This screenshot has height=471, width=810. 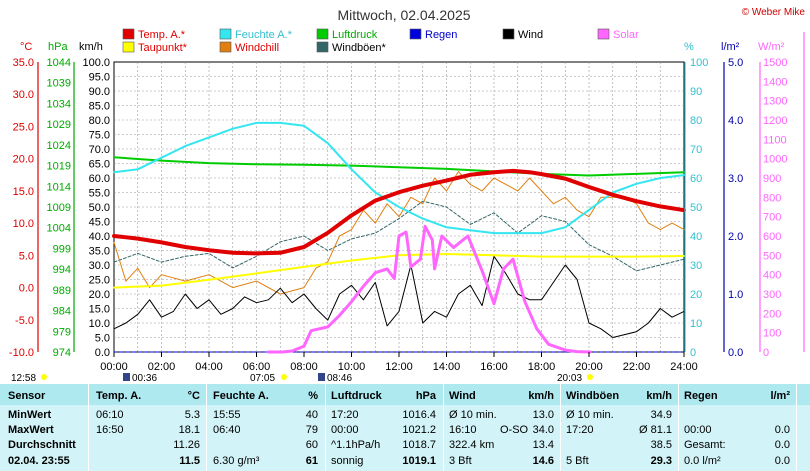 I want to click on cell-wind-t: 3 Bft, so click(x=460, y=461).